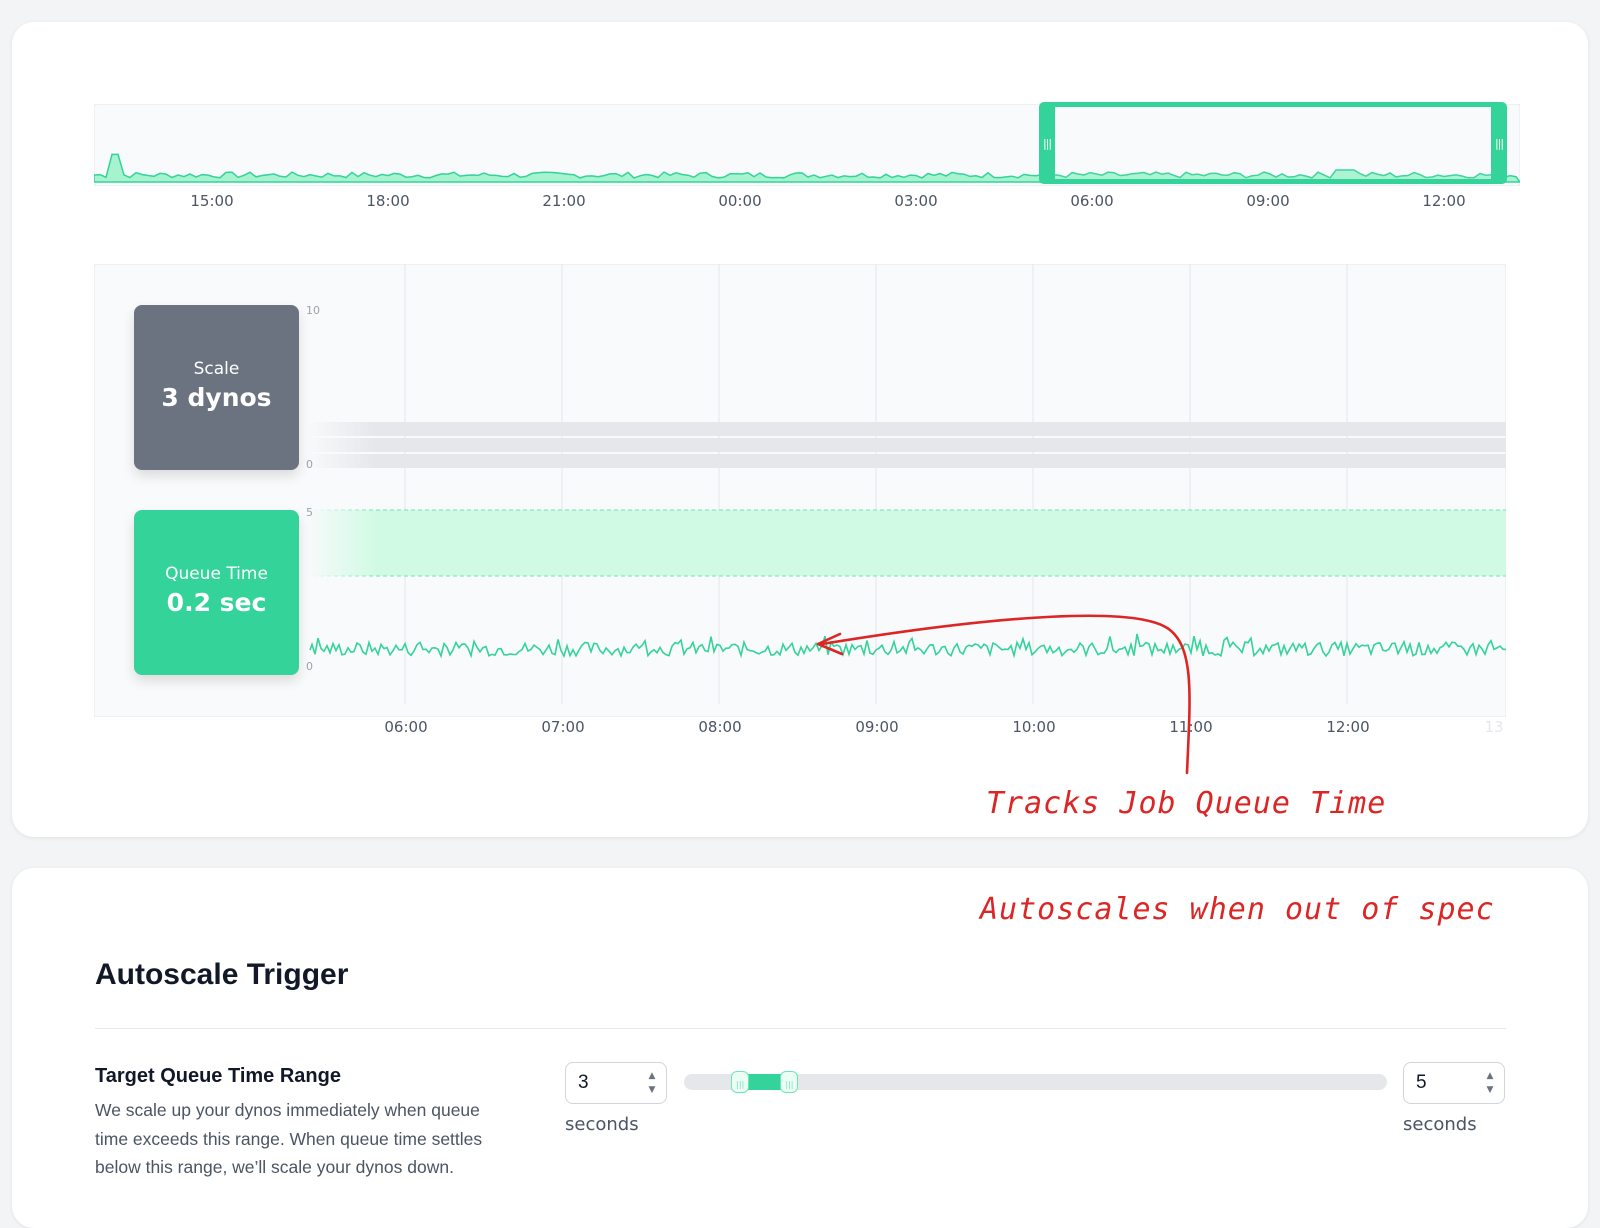  Describe the element at coordinates (1444, 201) in the screenshot. I see `overview-tick: 12:00` at that location.